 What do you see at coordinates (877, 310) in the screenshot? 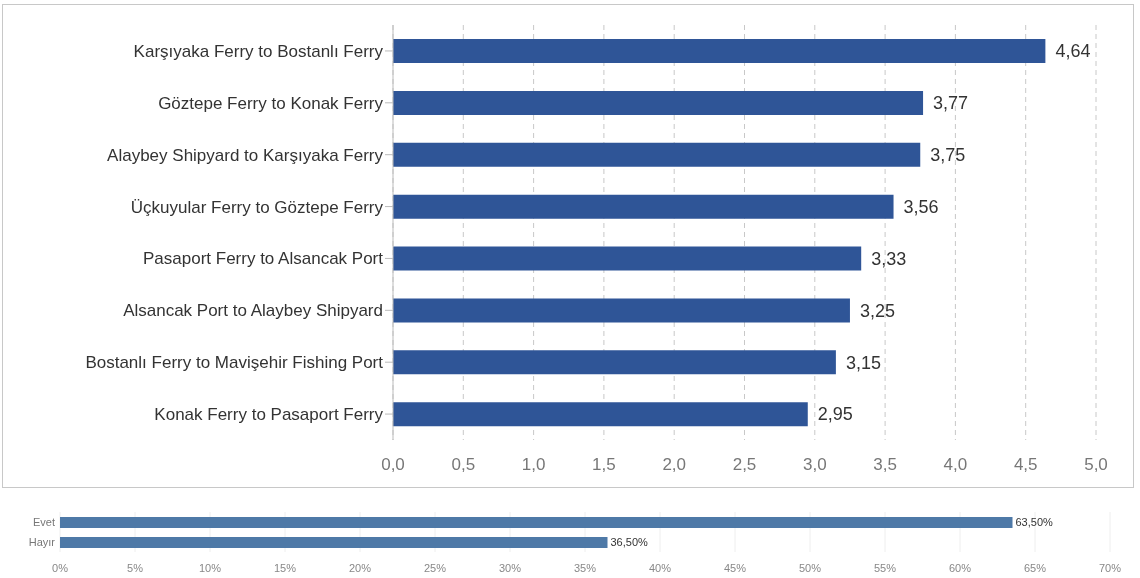
I see `data-label: 3,25` at bounding box center [877, 310].